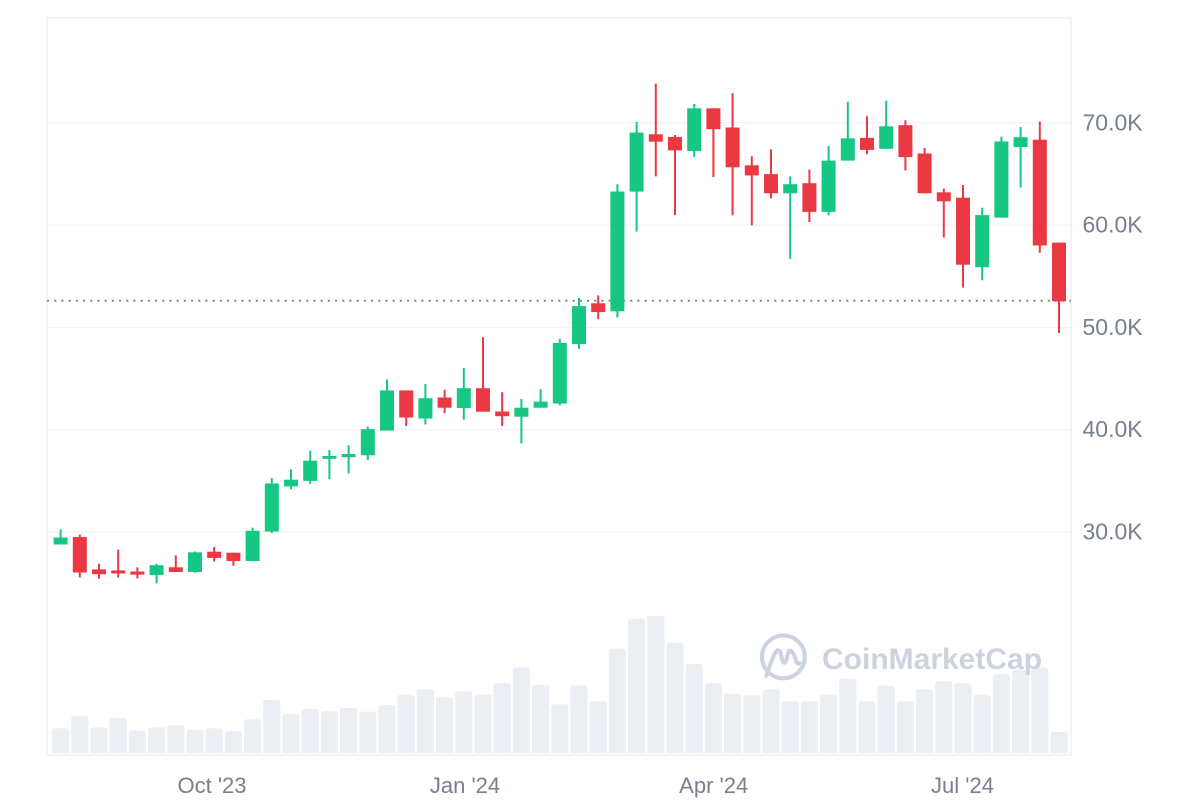  Describe the element at coordinates (1113, 225) in the screenshot. I see `svg-text: 60.0K` at that location.